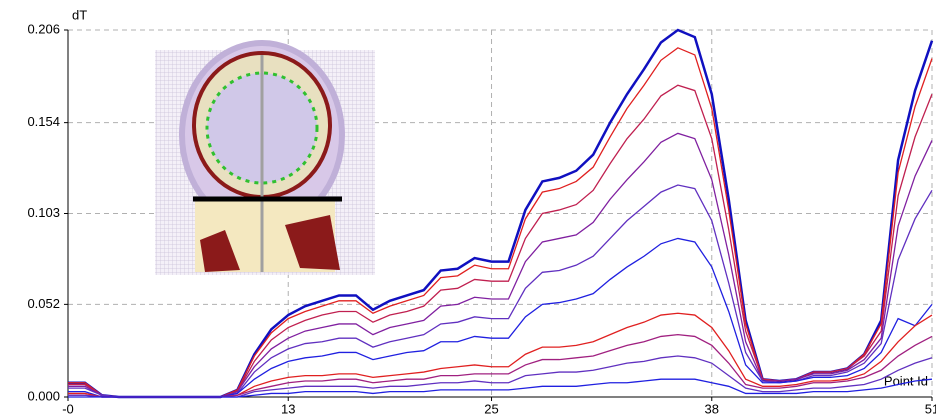 This screenshot has height=419, width=936. Describe the element at coordinates (43, 121) in the screenshot. I see `y-tick-label: 0.154` at that location.